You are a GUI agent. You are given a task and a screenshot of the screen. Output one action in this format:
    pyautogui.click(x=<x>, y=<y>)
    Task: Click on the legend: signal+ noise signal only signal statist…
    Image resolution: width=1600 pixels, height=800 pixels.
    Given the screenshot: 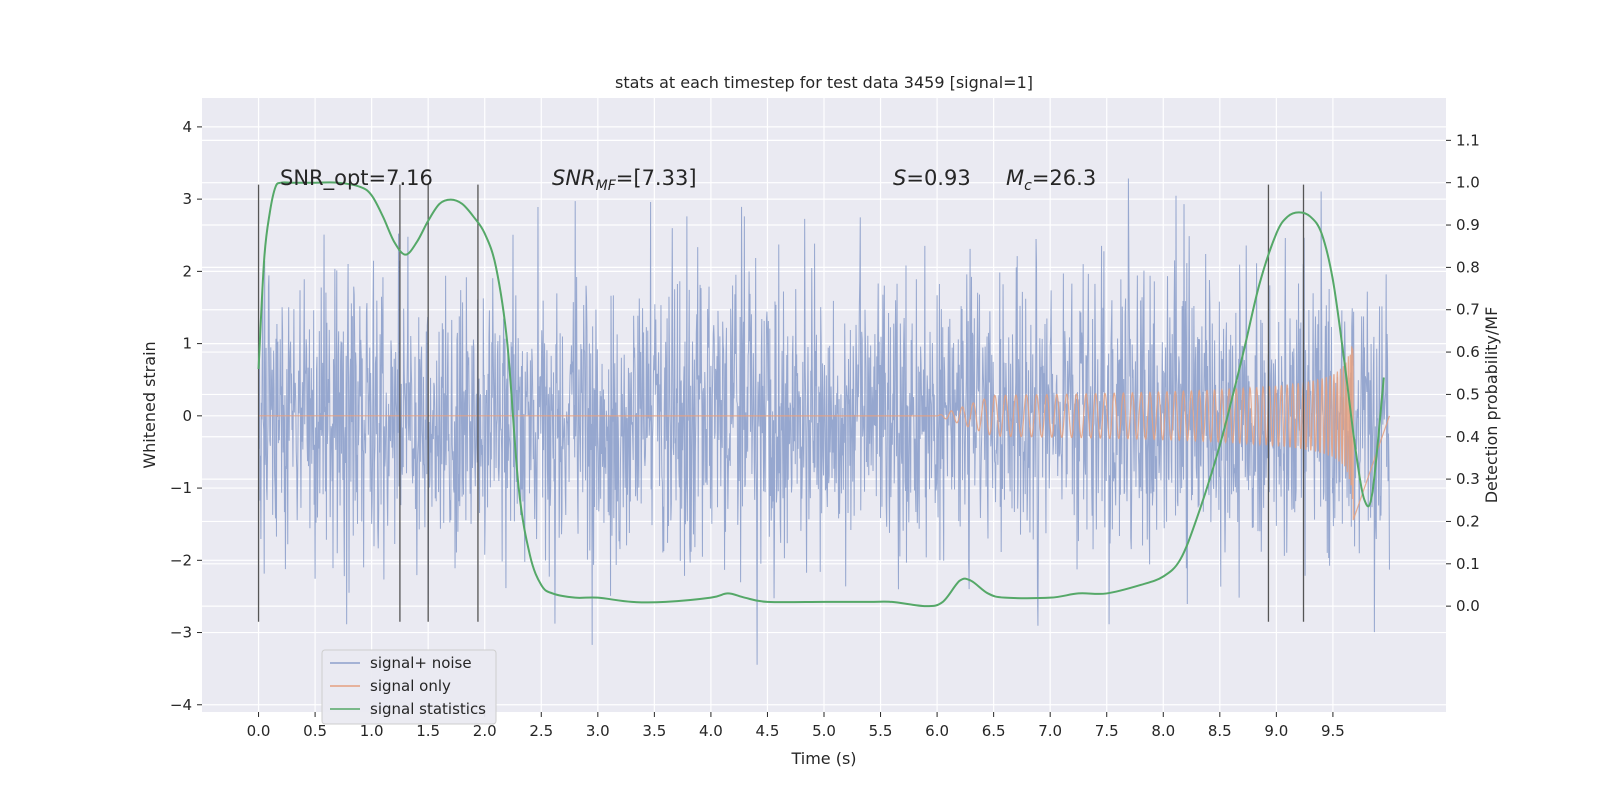 What is the action you would take?
    pyautogui.click(x=409, y=687)
    